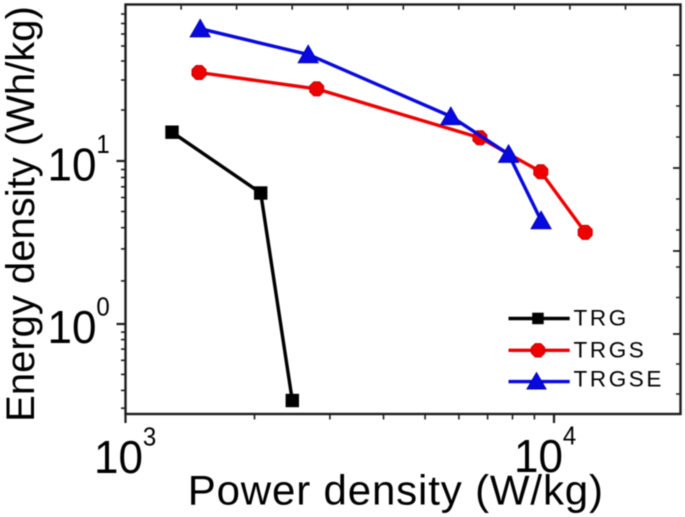 Image resolution: width=685 pixels, height=517 pixels. What do you see at coordinates (619, 378) in the screenshot?
I see `svg-text: TRGSE` at bounding box center [619, 378].